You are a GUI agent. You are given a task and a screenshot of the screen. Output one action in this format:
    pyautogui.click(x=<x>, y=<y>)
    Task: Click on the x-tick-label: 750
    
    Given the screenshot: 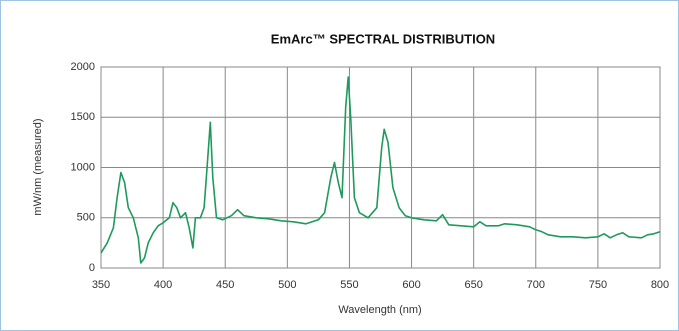 What is the action you would take?
    pyautogui.click(x=598, y=285)
    